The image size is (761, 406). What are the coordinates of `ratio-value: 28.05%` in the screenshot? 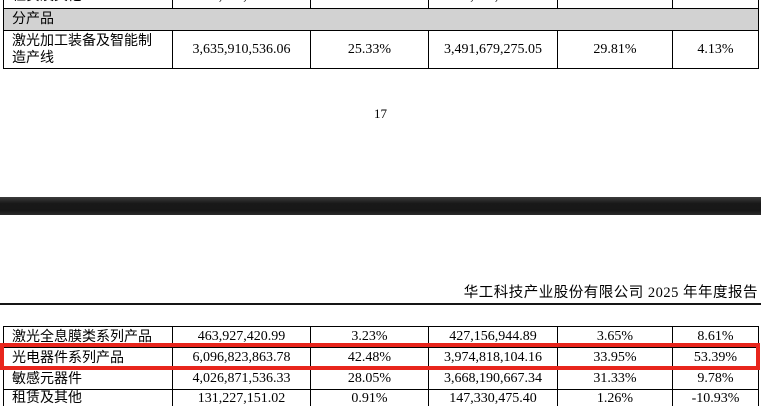 It's located at (369, 378).